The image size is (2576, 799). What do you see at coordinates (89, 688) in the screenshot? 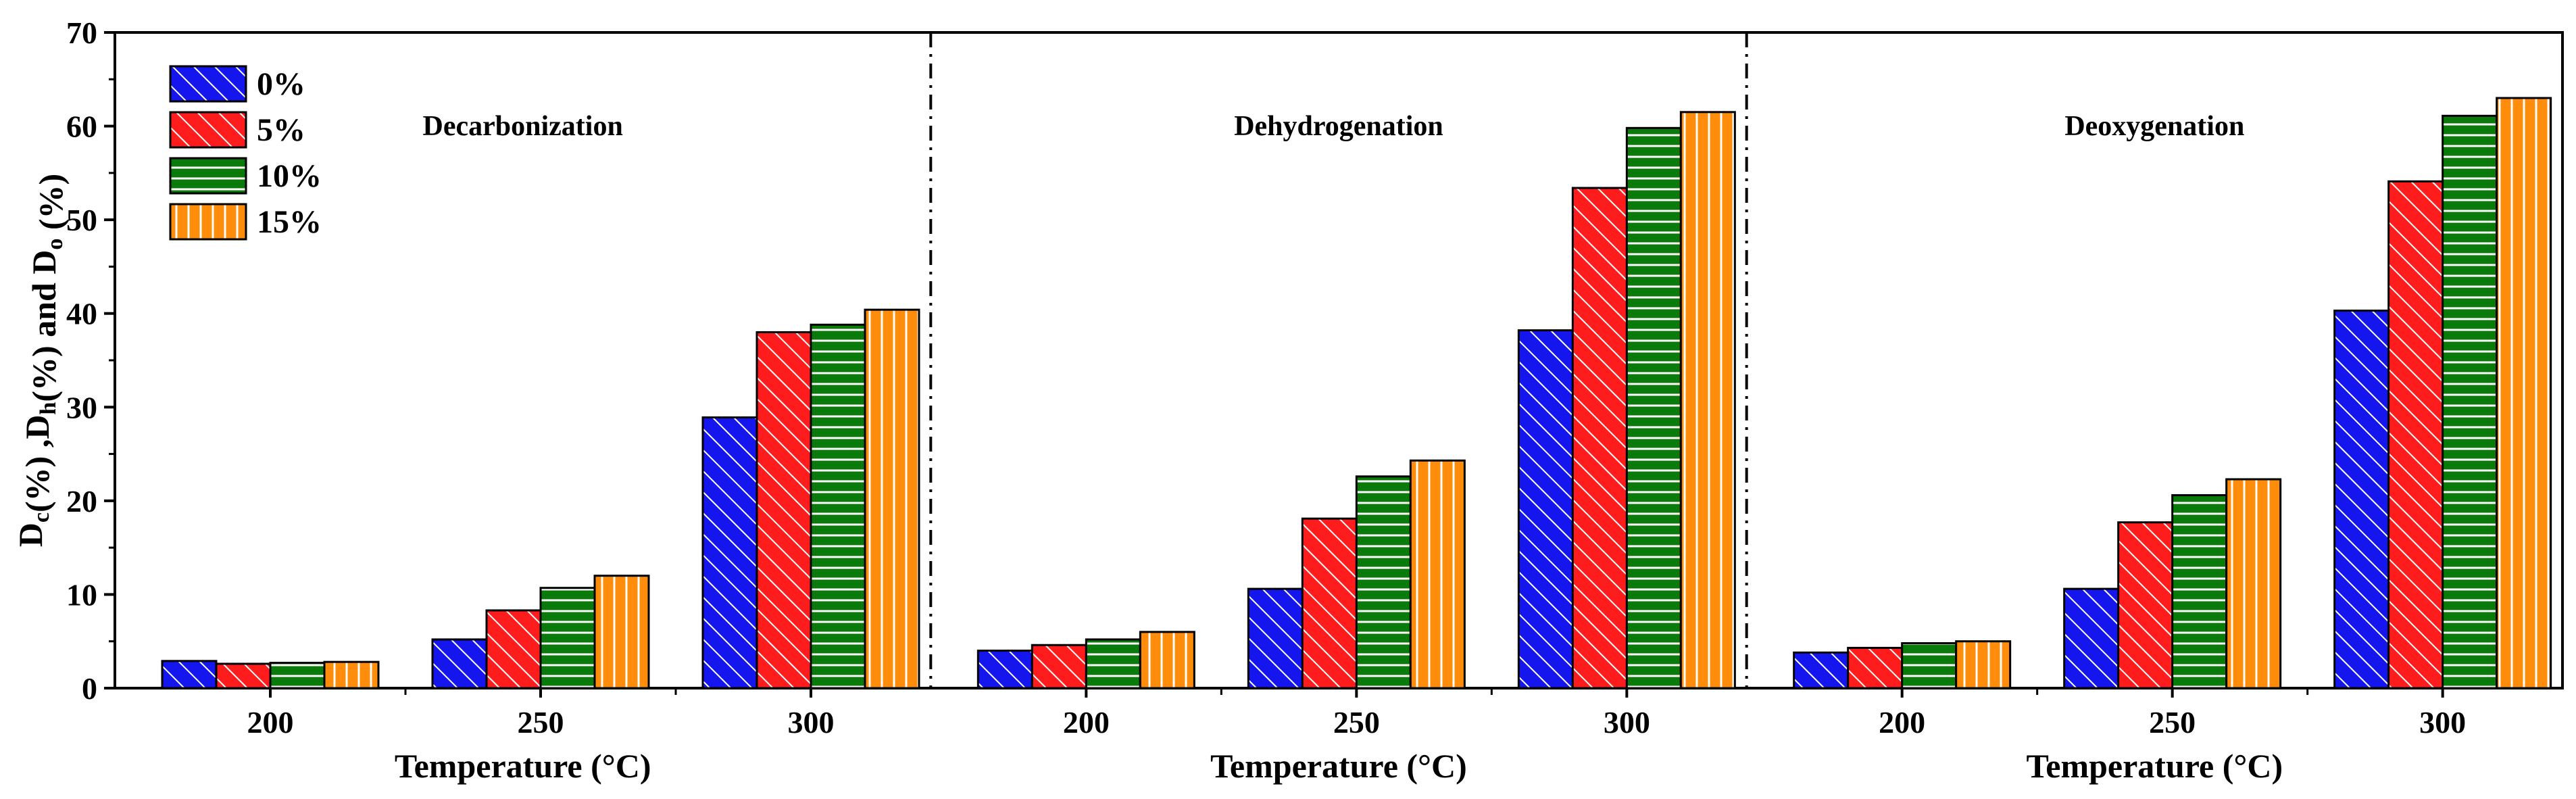
I see `y-tick-label: 0` at bounding box center [89, 688].